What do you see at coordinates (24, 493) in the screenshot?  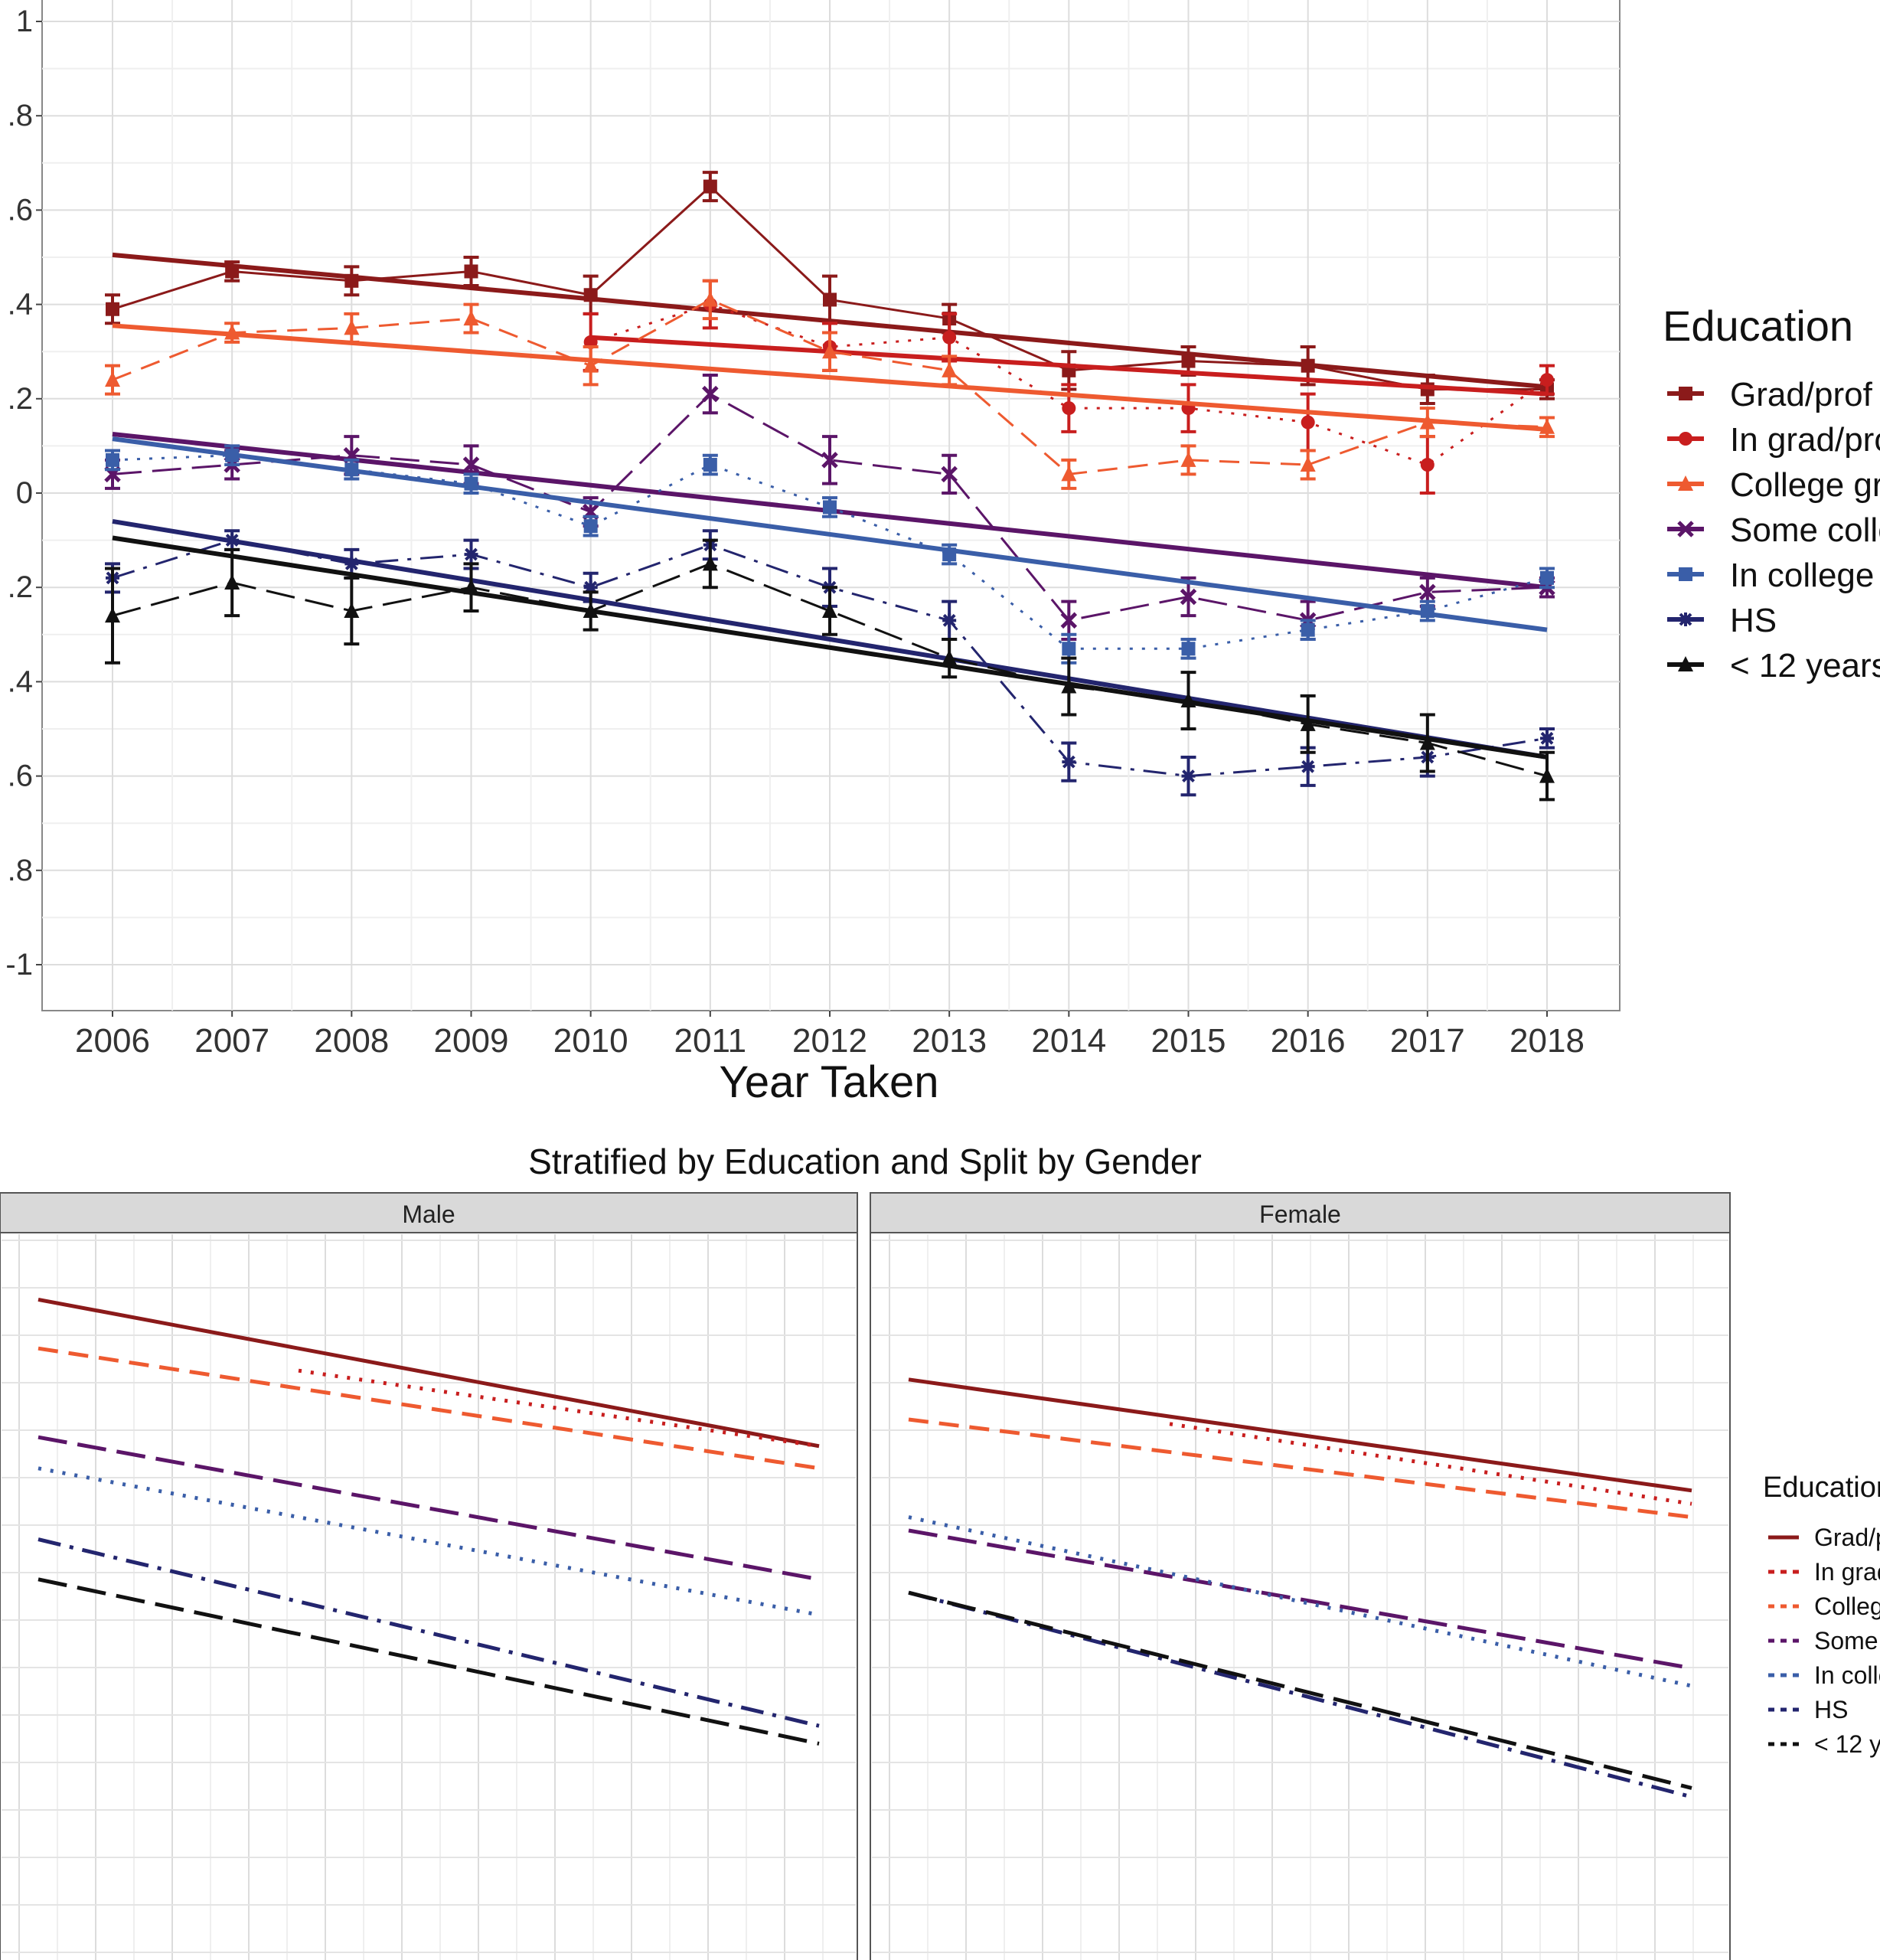 I see `y-tick-label: 0` at bounding box center [24, 493].